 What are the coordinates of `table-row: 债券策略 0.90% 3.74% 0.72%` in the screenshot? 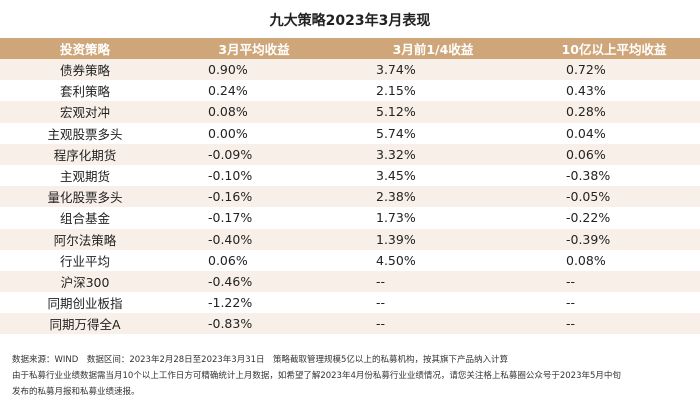 It's located at (350, 70).